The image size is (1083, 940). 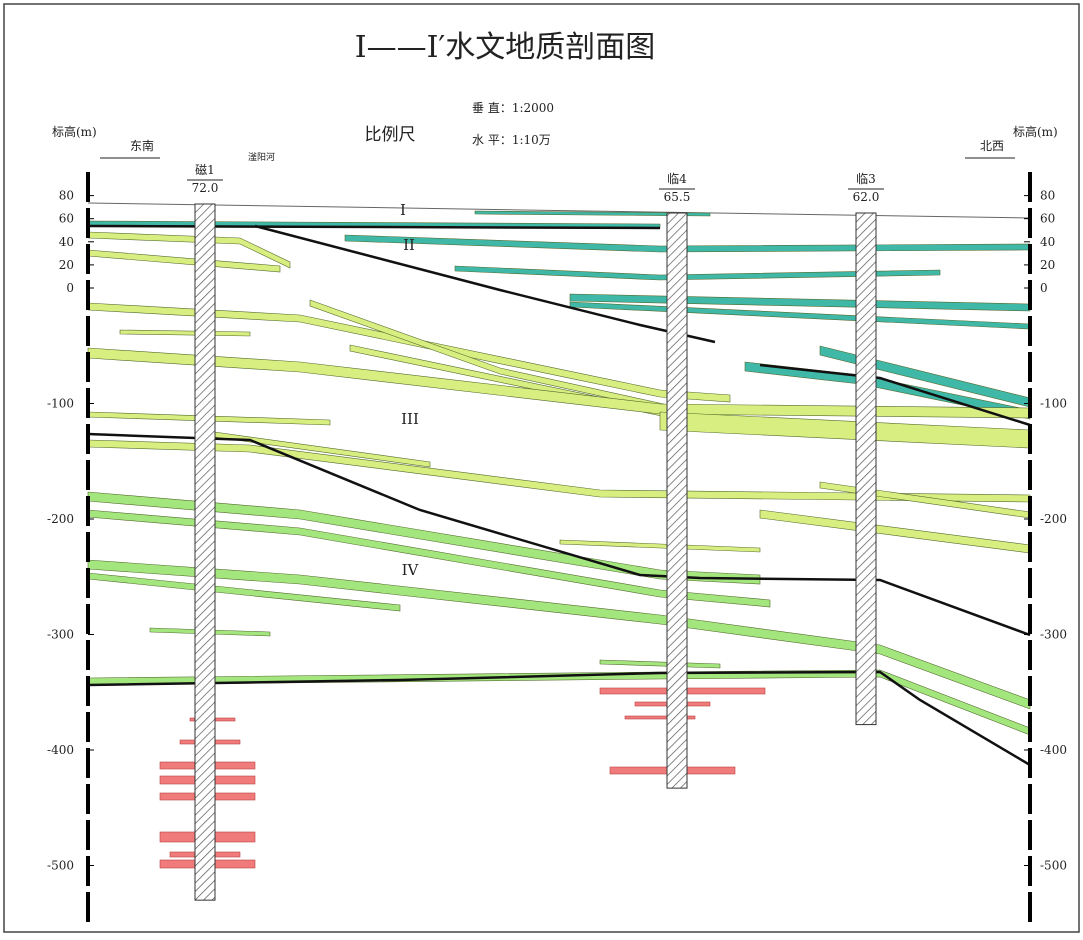 I want to click on scale-horizontal: 水 平：1:10万, so click(x=511, y=140).